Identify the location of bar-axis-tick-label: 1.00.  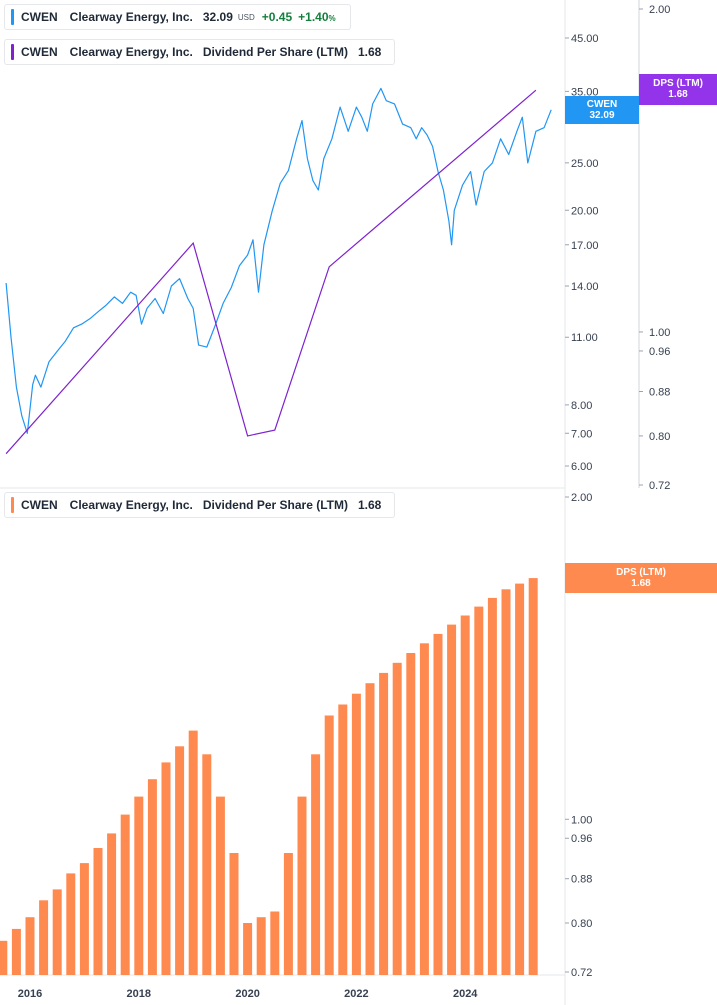
(581, 820).